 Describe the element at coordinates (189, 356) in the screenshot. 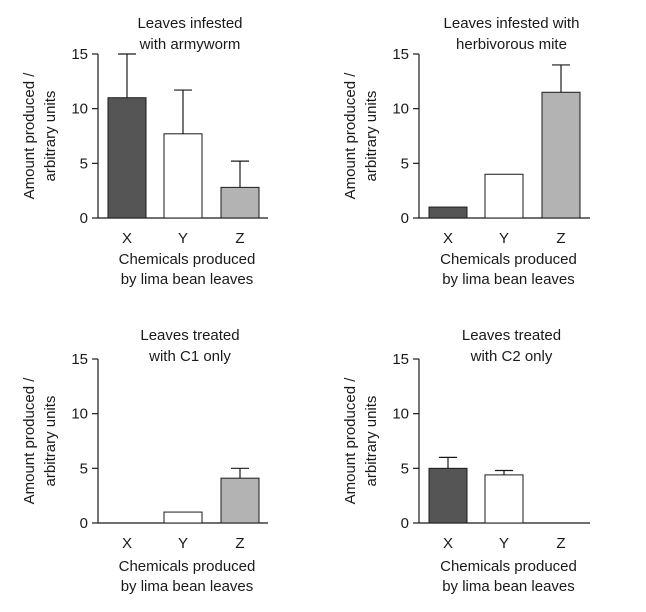

I see `chart-title: with C1 only` at that location.